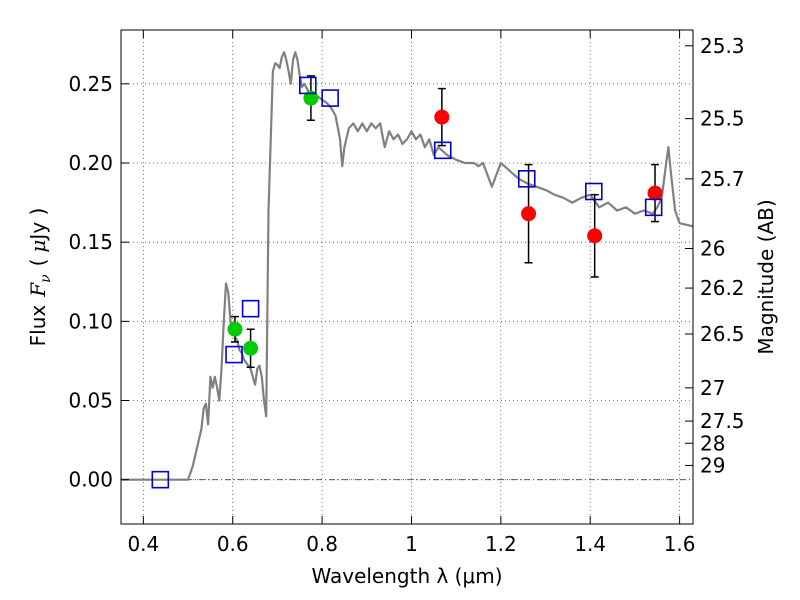 The image size is (800, 600). I want to click on y-tick-label: 0.10, so click(90, 321).